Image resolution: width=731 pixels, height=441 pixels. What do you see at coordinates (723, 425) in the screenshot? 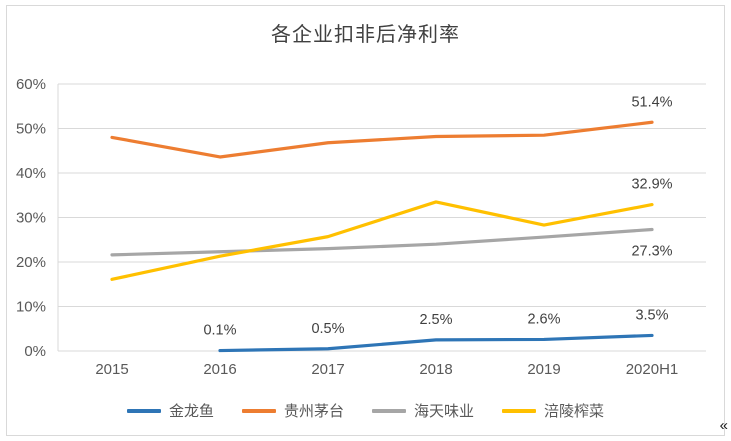
I see `watermark-glyph: «` at bounding box center [723, 425].